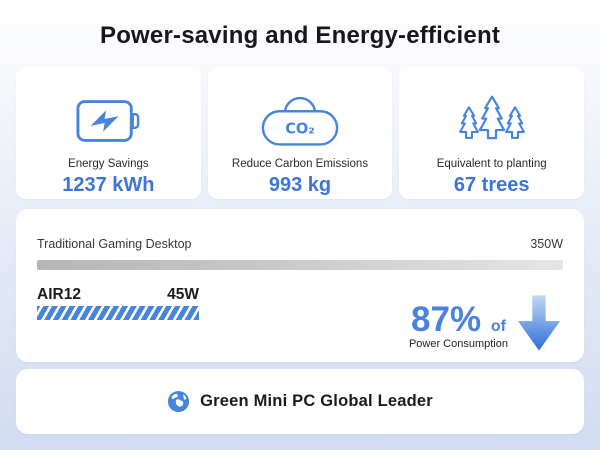  What do you see at coordinates (183, 294) in the screenshot?
I see `product-wattage: 45W` at bounding box center [183, 294].